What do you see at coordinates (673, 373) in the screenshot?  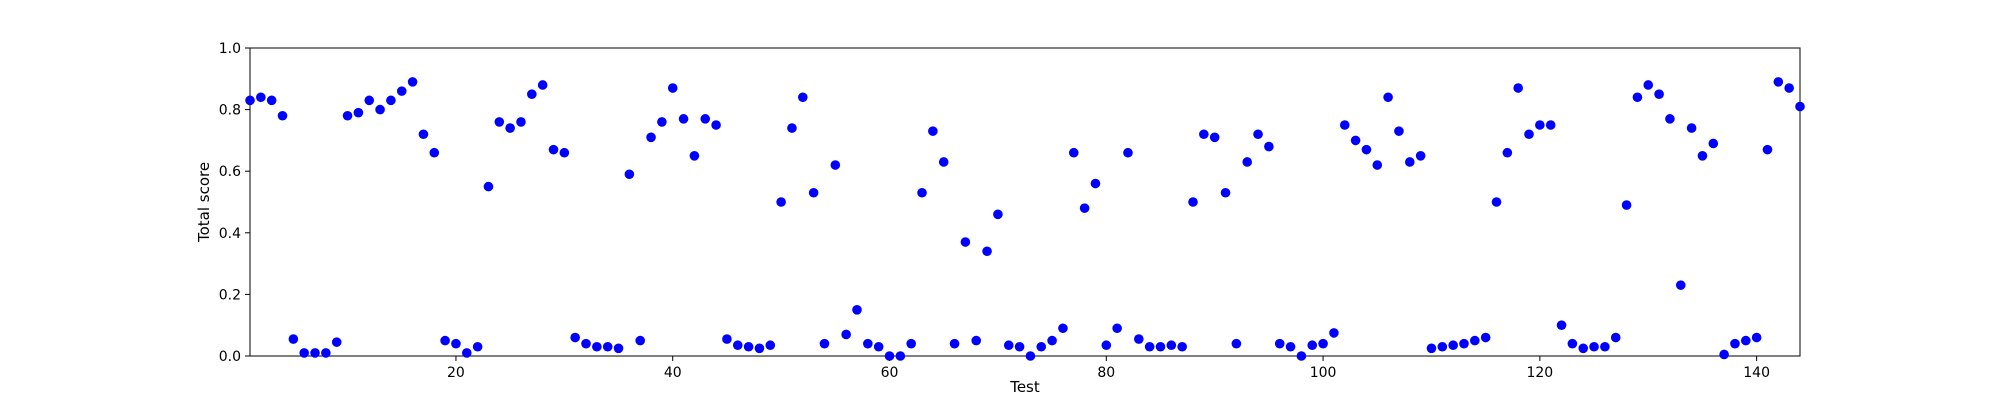 I see `x-tick-label: 40` at bounding box center [673, 373].